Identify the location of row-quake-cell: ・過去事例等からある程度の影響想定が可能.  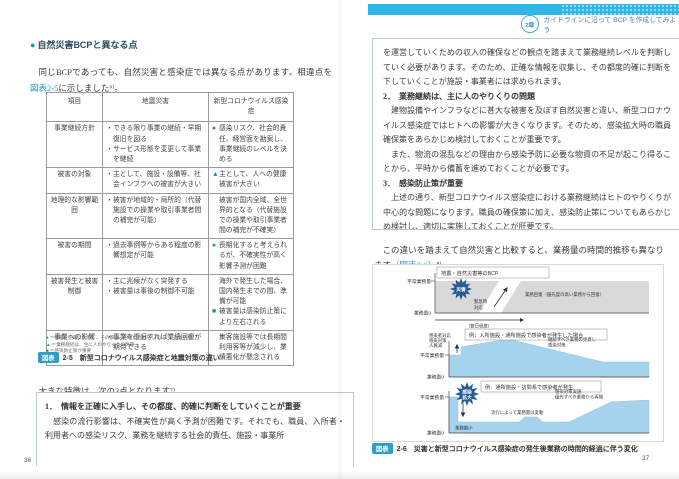
(155, 256).